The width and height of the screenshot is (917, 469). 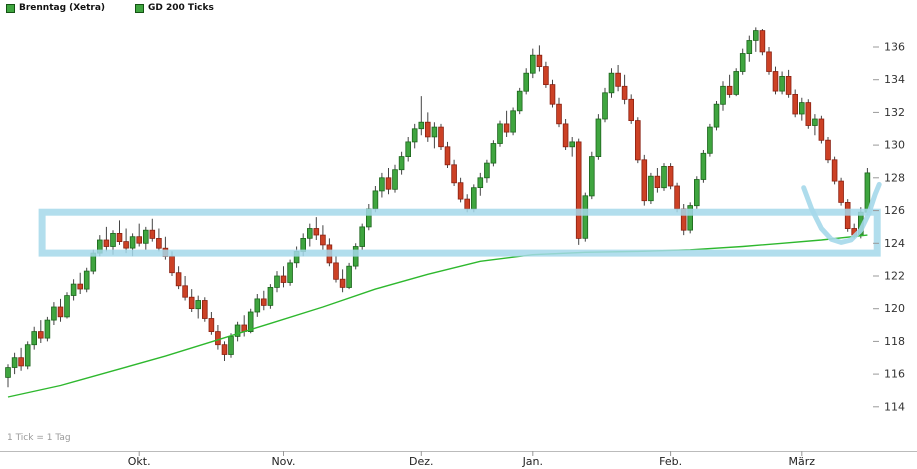 What do you see at coordinates (894, 47) in the screenshot?
I see `svg-text: 136` at bounding box center [894, 47].